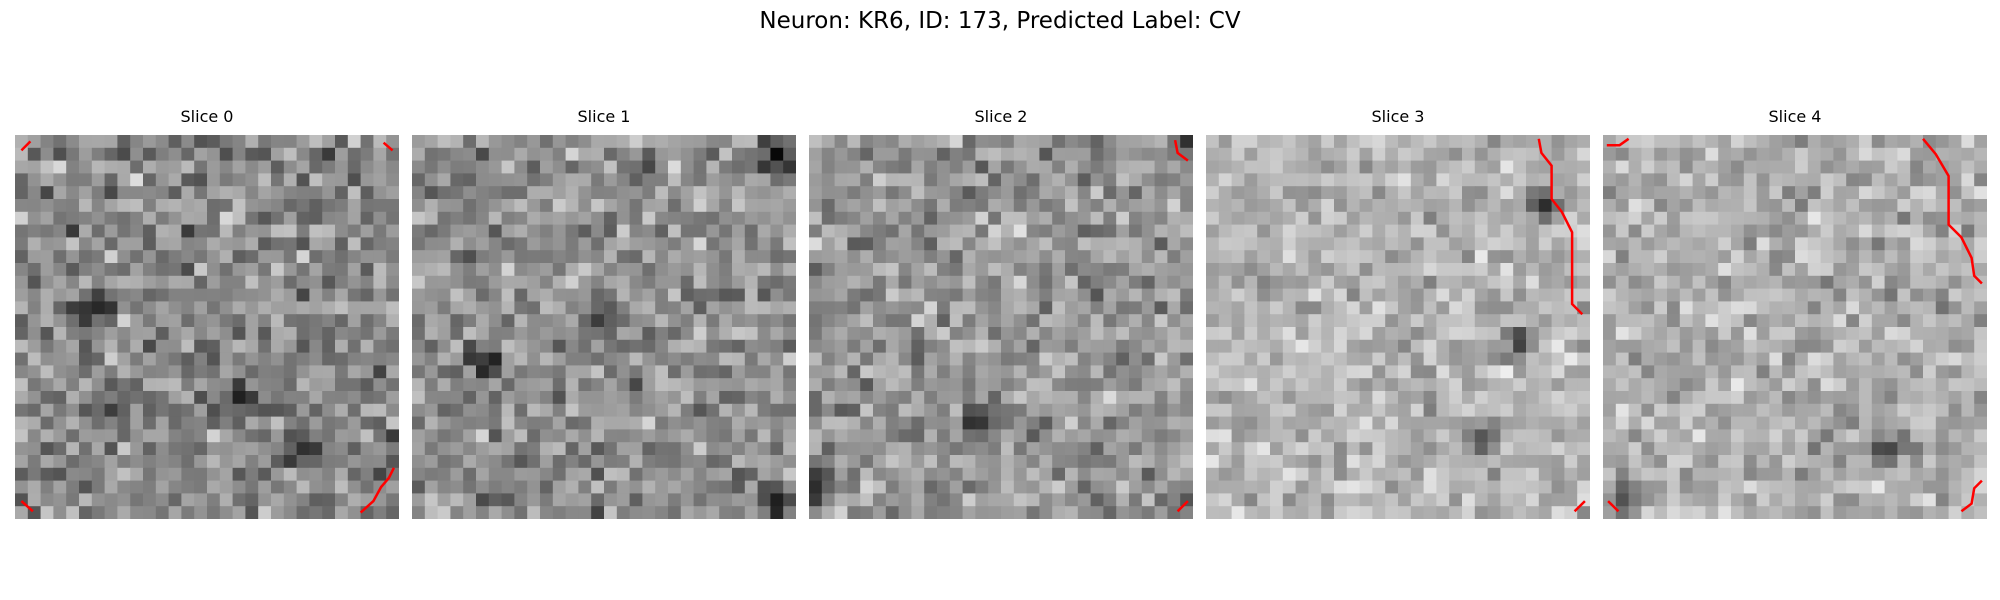 This screenshot has width=2000, height=600. I want to click on slice-panel-4: Slice 4, so click(1795, 313).